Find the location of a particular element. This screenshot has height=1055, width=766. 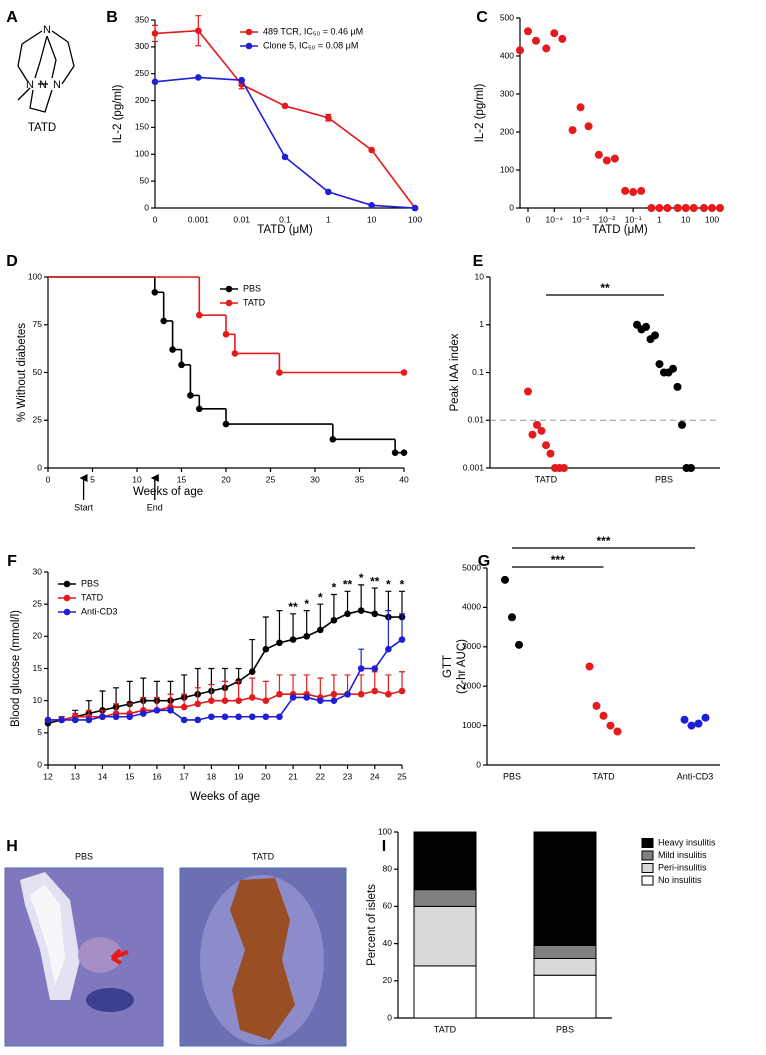

y-tick-label: 5000 is located at coordinates (471, 567).